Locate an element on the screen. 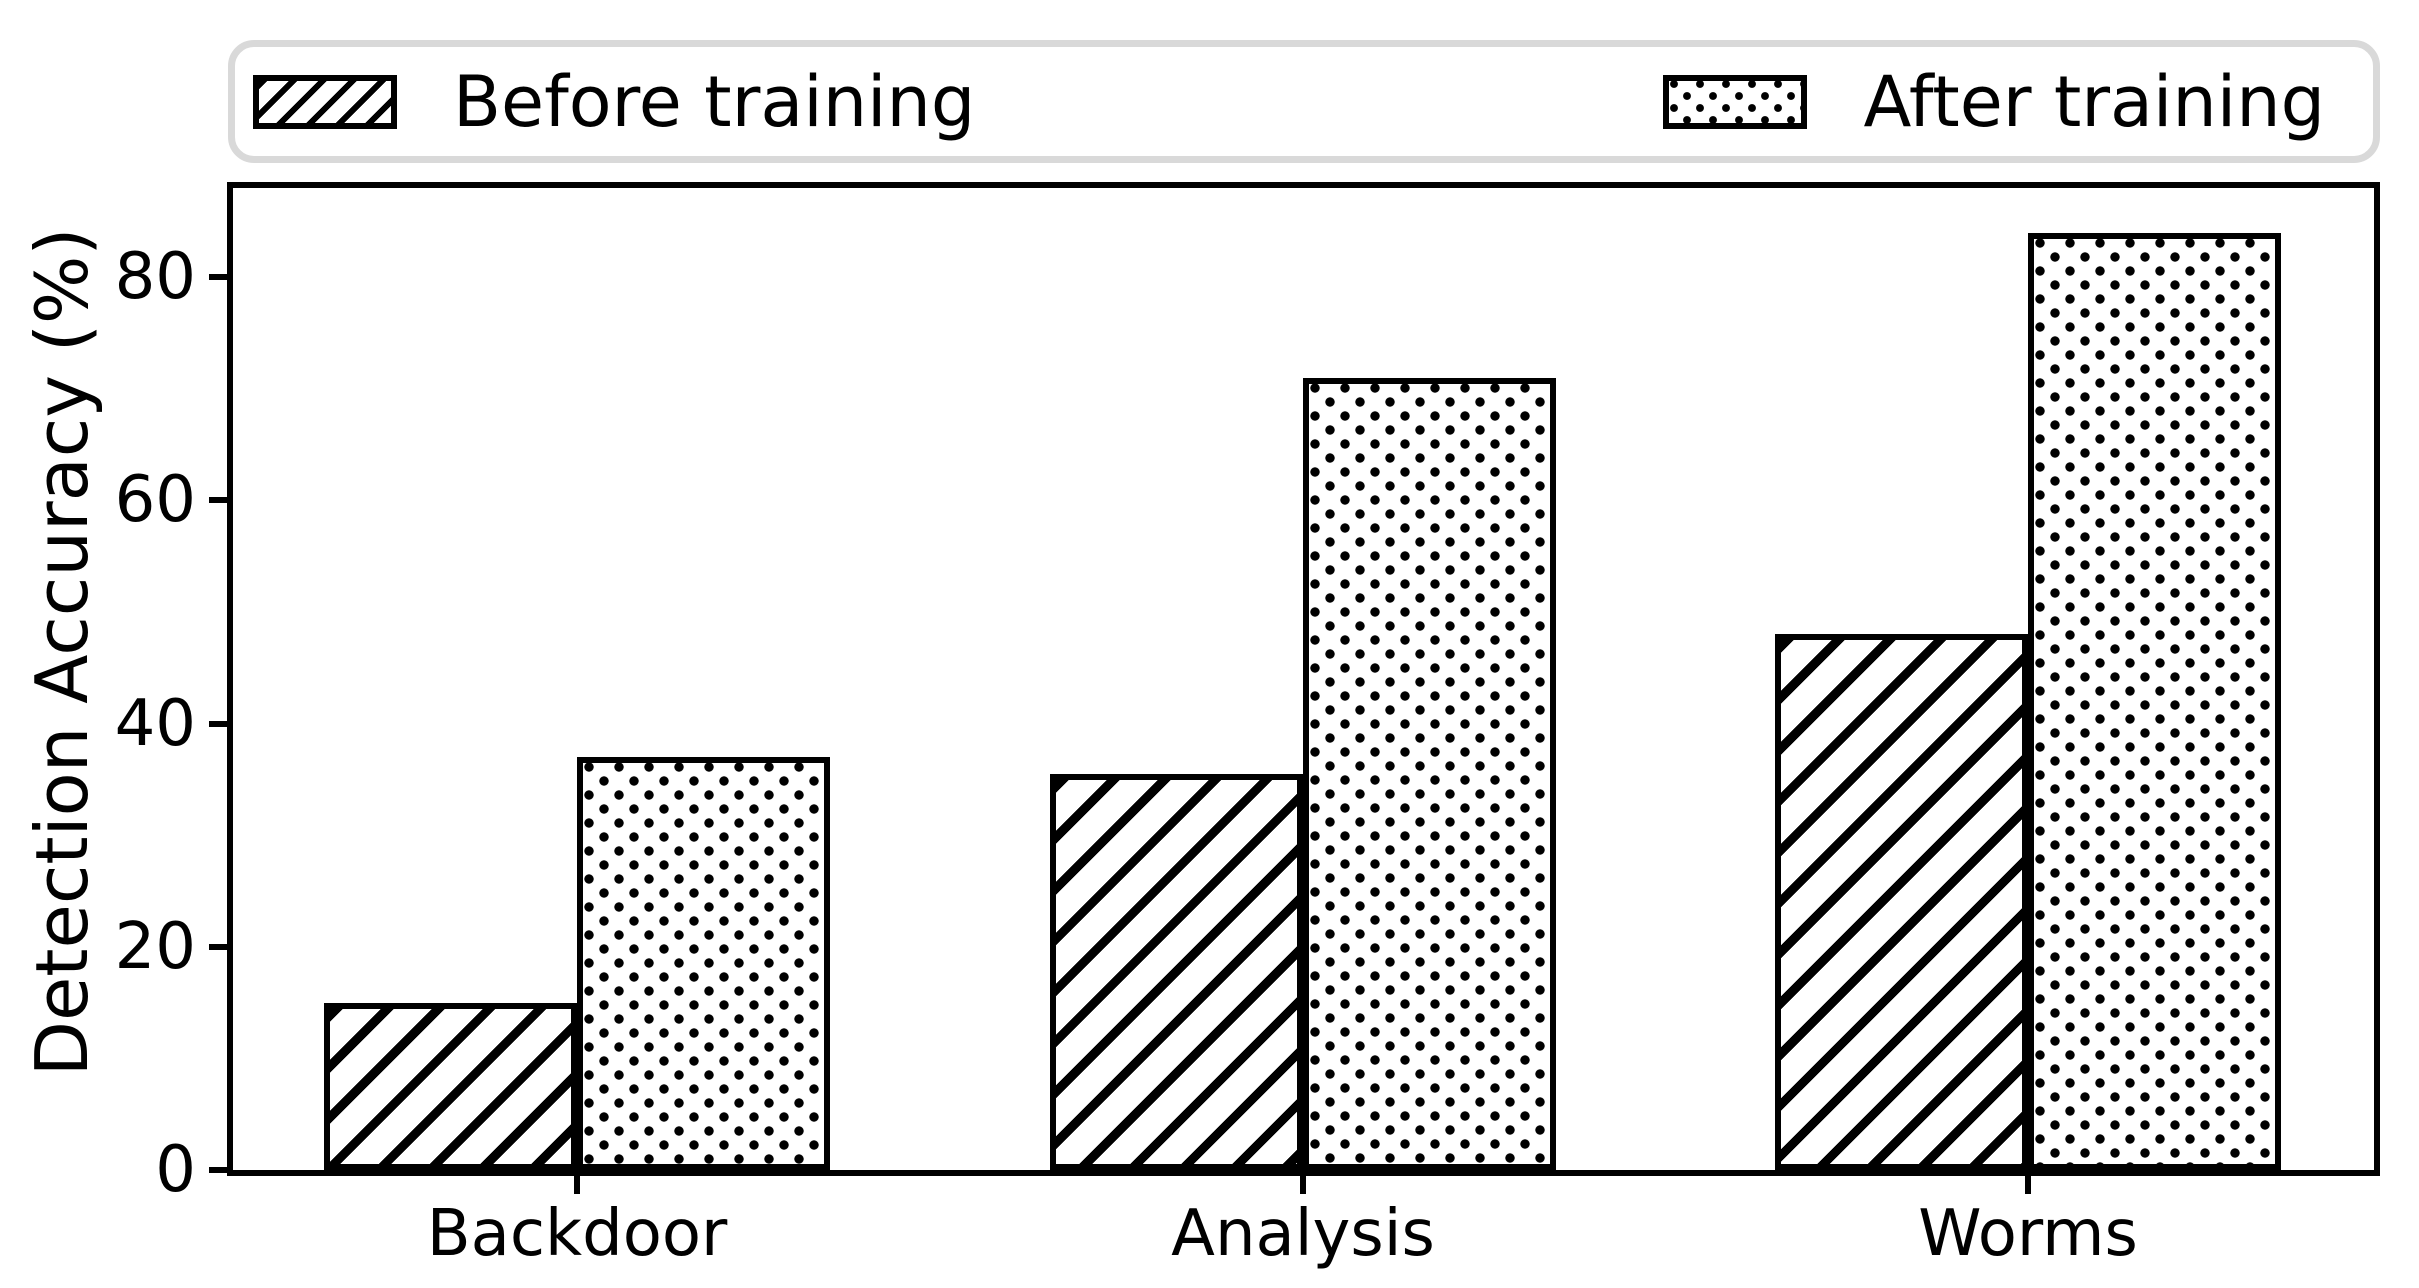 The height and width of the screenshot is (1288, 2419). legend-label-after-training: After training is located at coordinates (2094, 101).